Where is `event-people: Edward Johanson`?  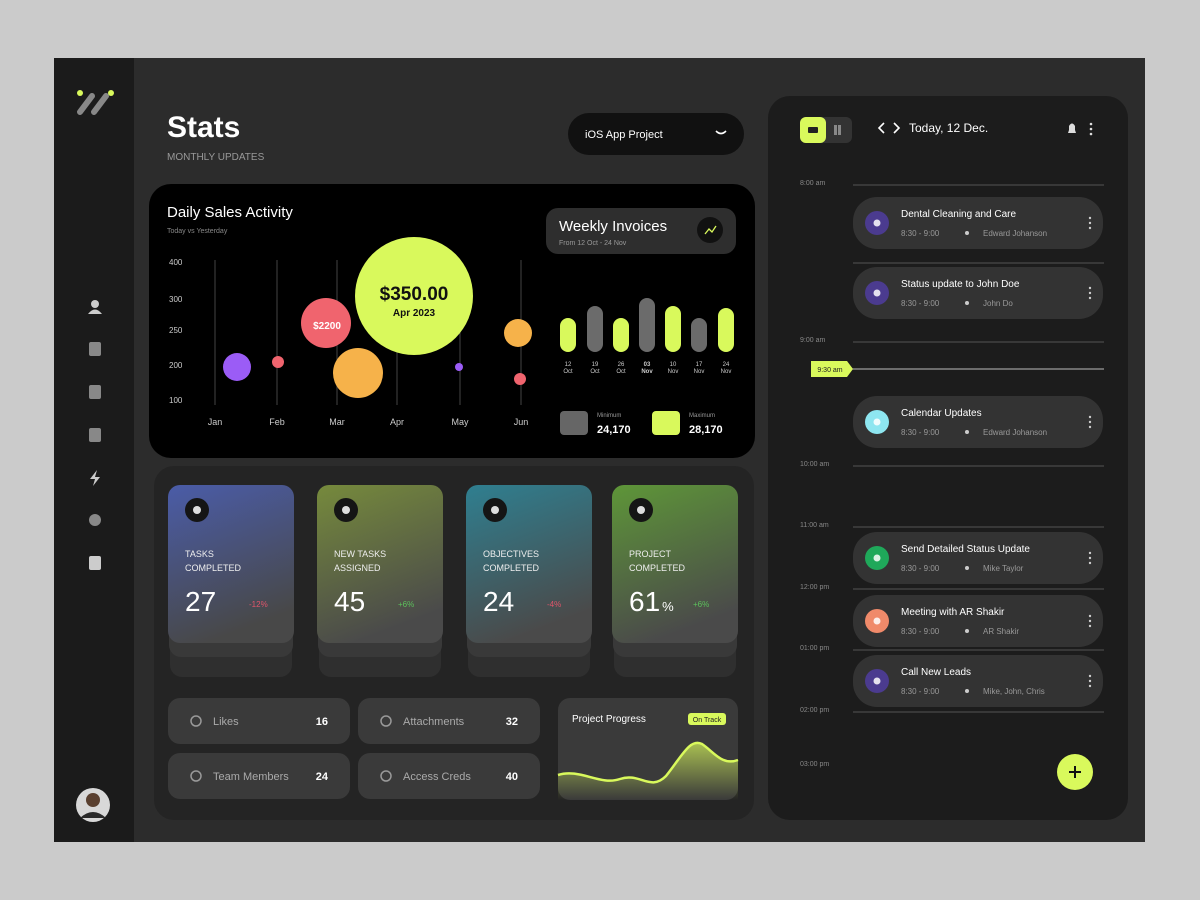 event-people: Edward Johanson is located at coordinates (1015, 233).